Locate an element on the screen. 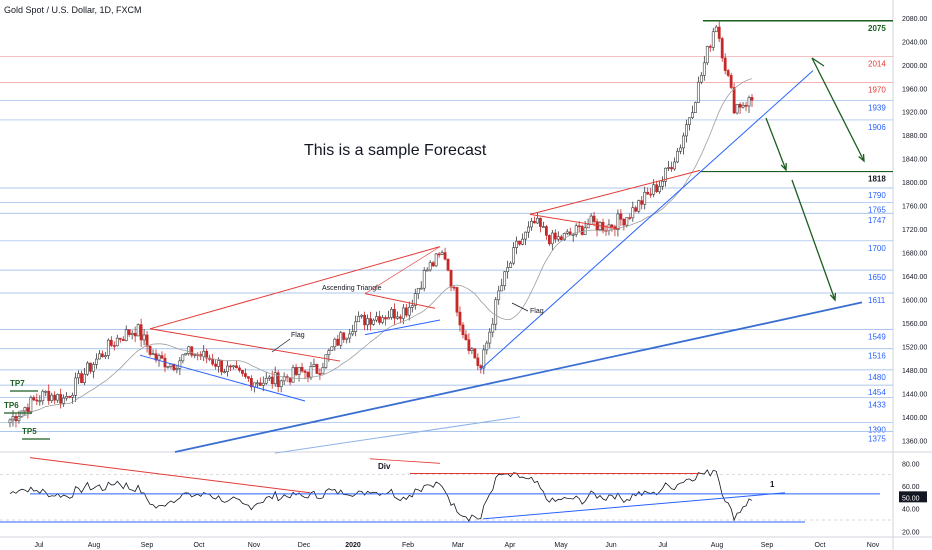  level-label-1906: 1906 is located at coordinates (877, 127).